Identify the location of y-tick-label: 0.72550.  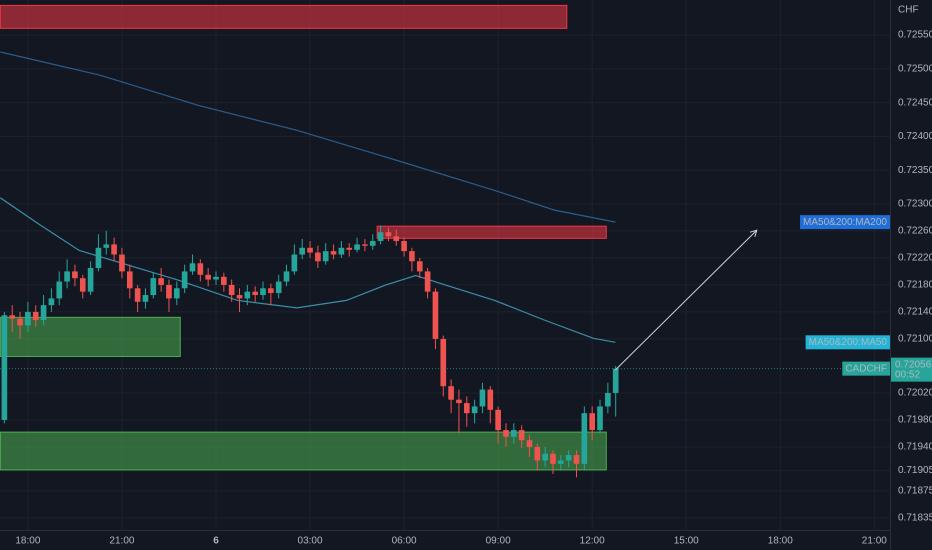
(915, 35).